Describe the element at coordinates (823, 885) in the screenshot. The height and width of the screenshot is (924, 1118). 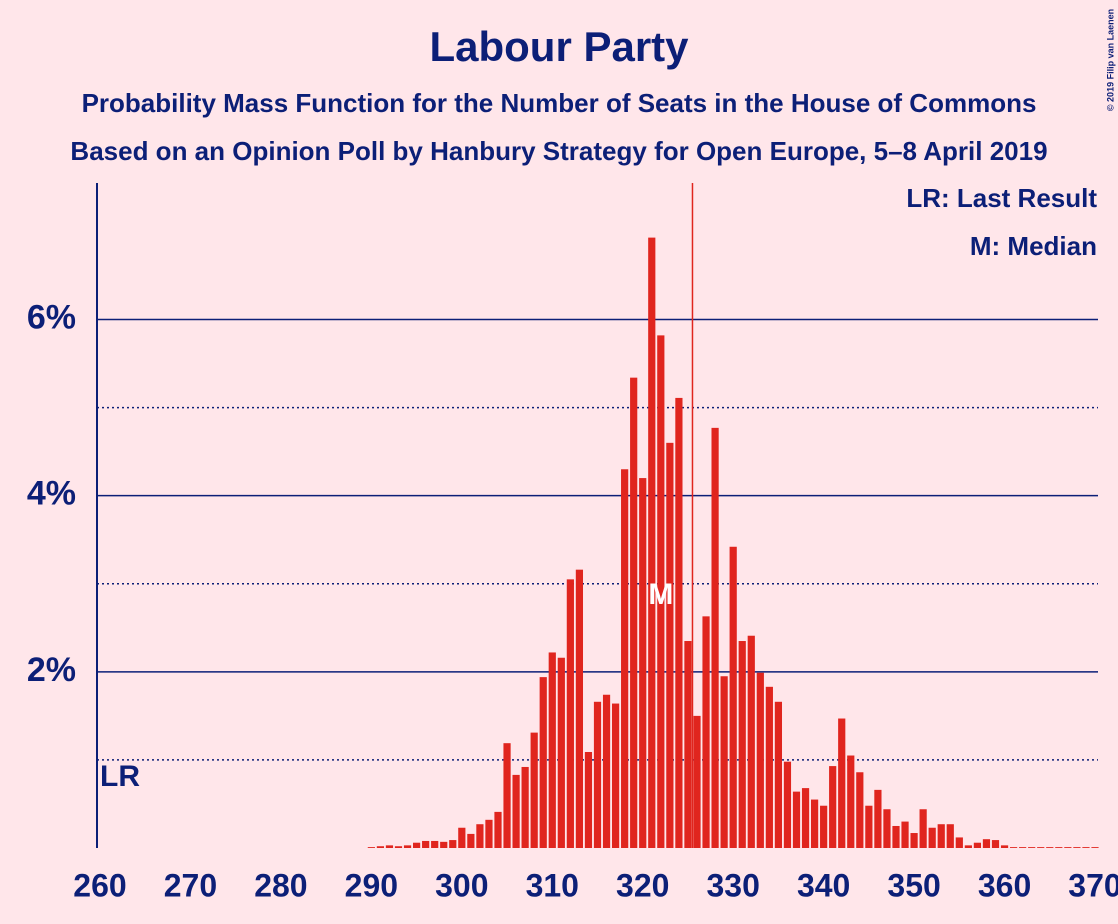
I see `x-tick-label: 340` at that location.